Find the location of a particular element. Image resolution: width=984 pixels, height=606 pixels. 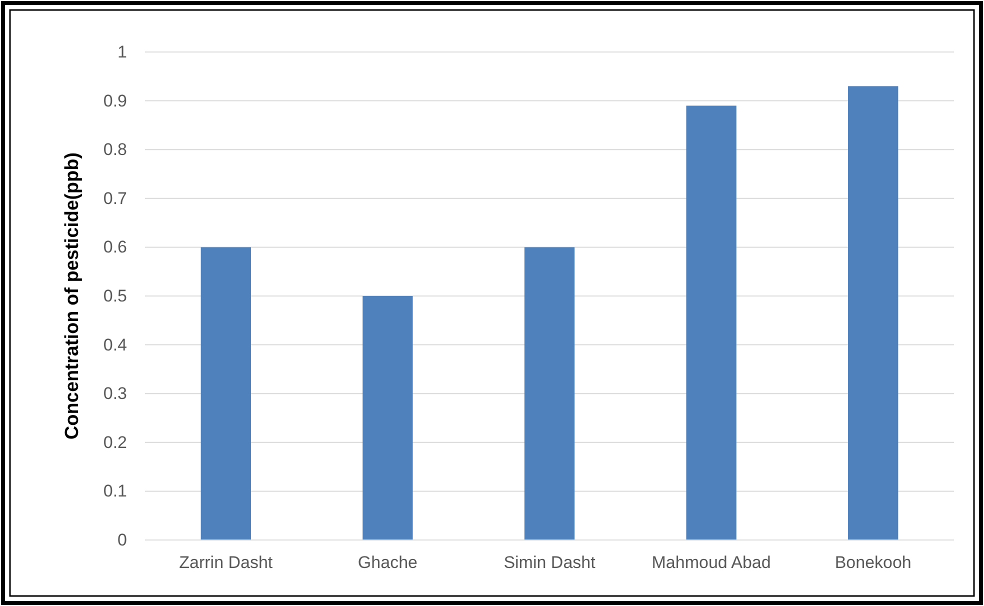

x-tick-label: Simin Dasht is located at coordinates (550, 562).